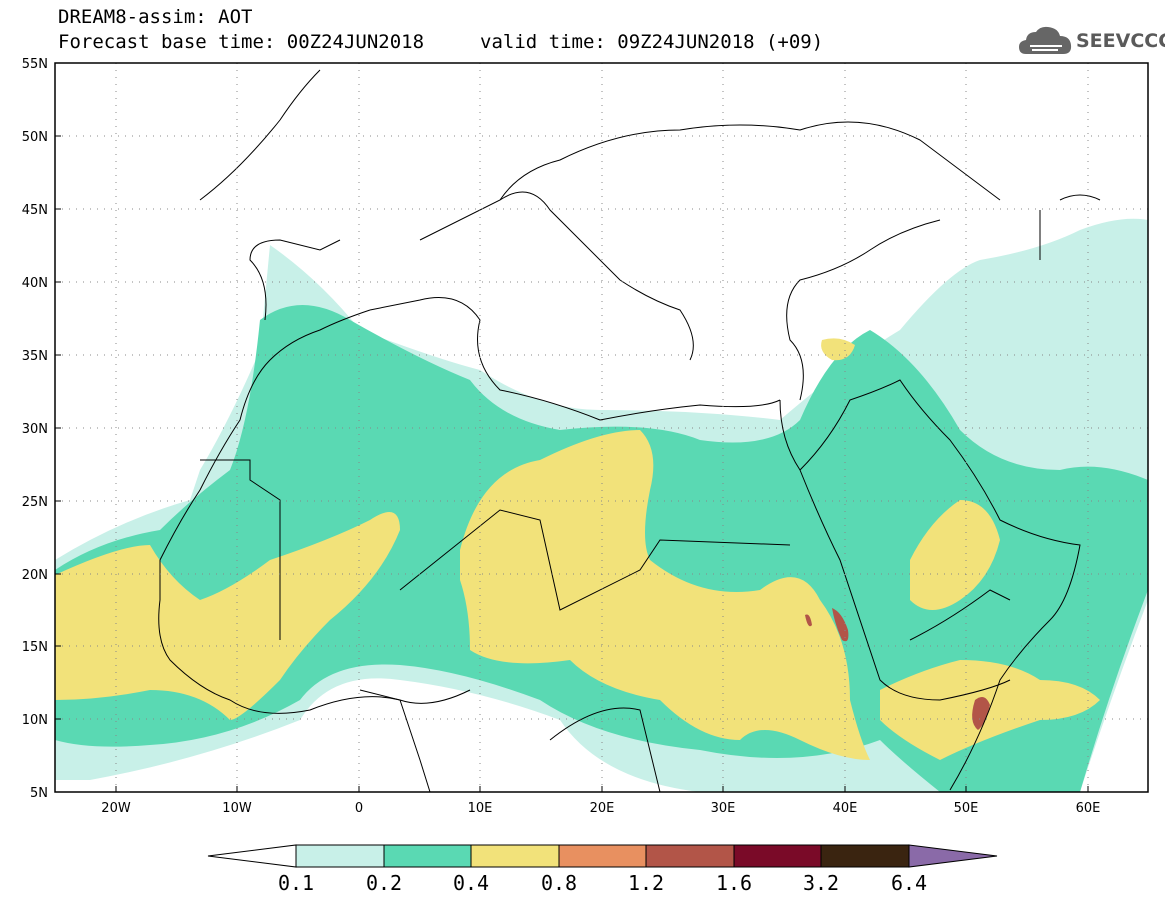 The image size is (1165, 905). I want to click on lon-labels: 20W 10W 0 10E 20E 30E 40E 50E 60E, so click(600, 808).